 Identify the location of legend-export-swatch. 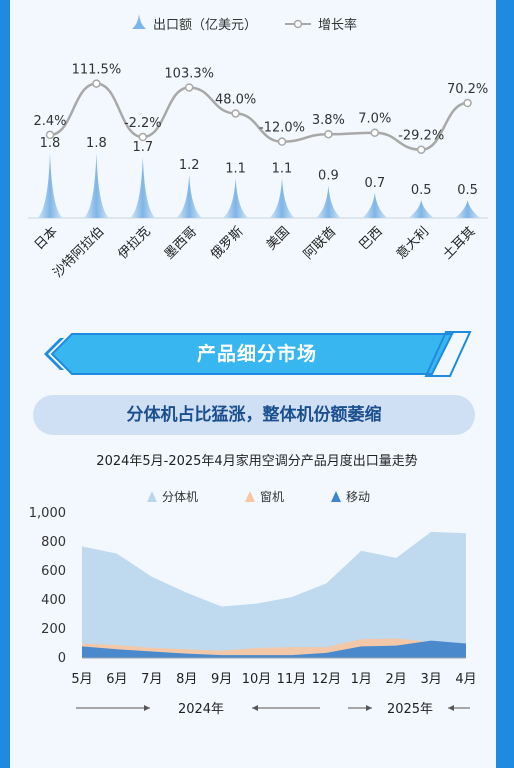
(139, 21).